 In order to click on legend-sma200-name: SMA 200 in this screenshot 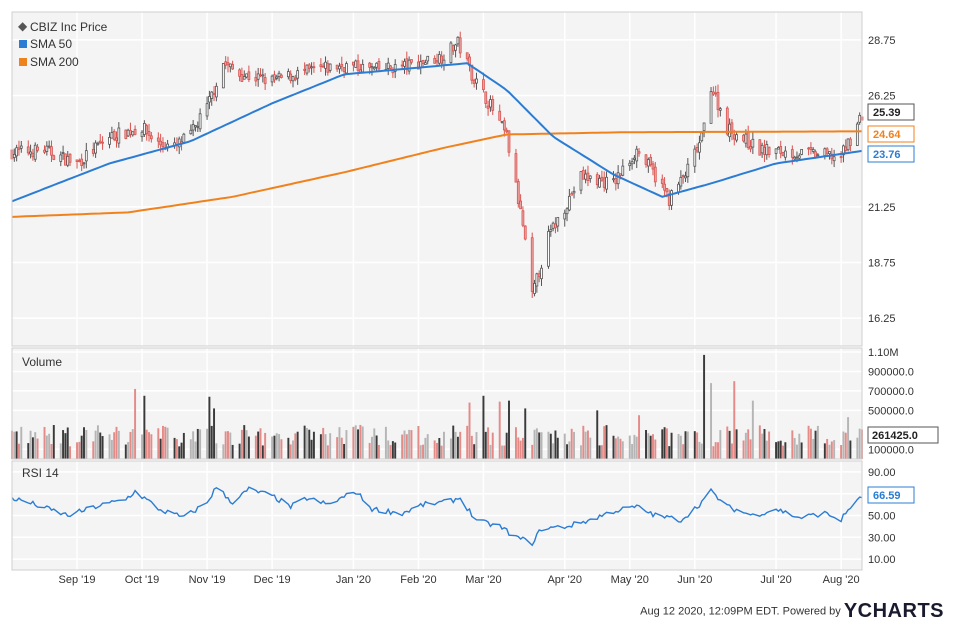, I will do `click(54, 62)`.